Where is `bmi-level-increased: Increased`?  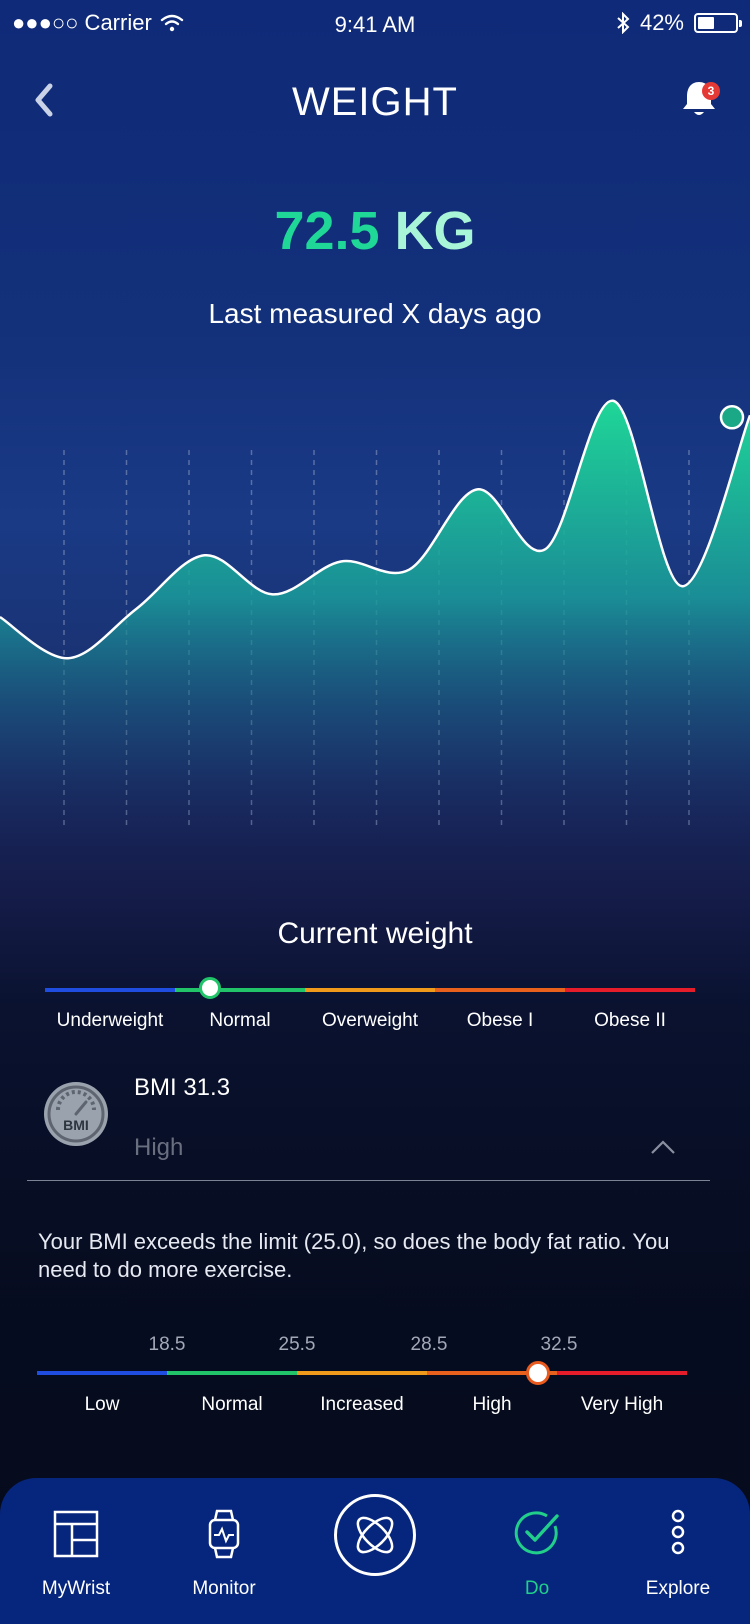
bmi-level-increased: Increased is located at coordinates (362, 1404).